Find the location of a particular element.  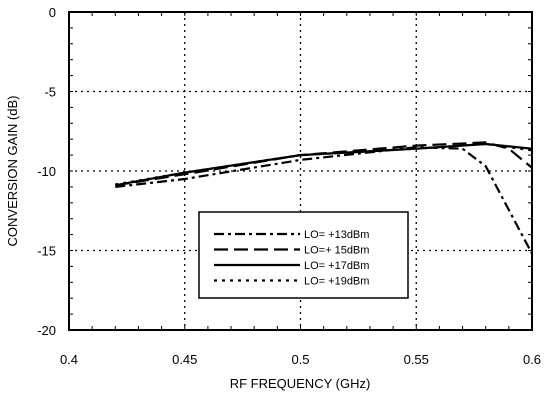

series-line is located at coordinates (324, 164).